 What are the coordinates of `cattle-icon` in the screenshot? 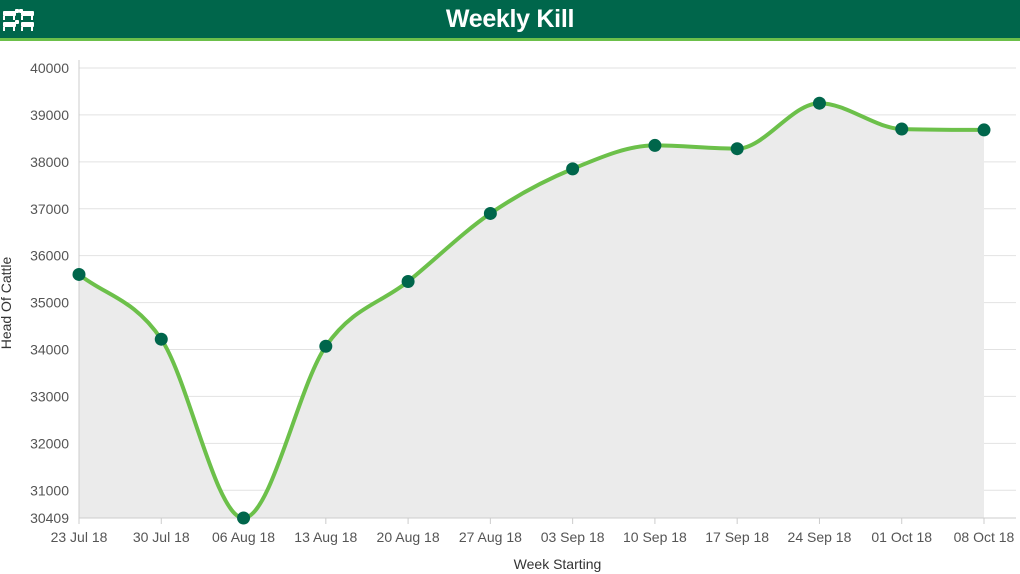 It's located at (18, 20).